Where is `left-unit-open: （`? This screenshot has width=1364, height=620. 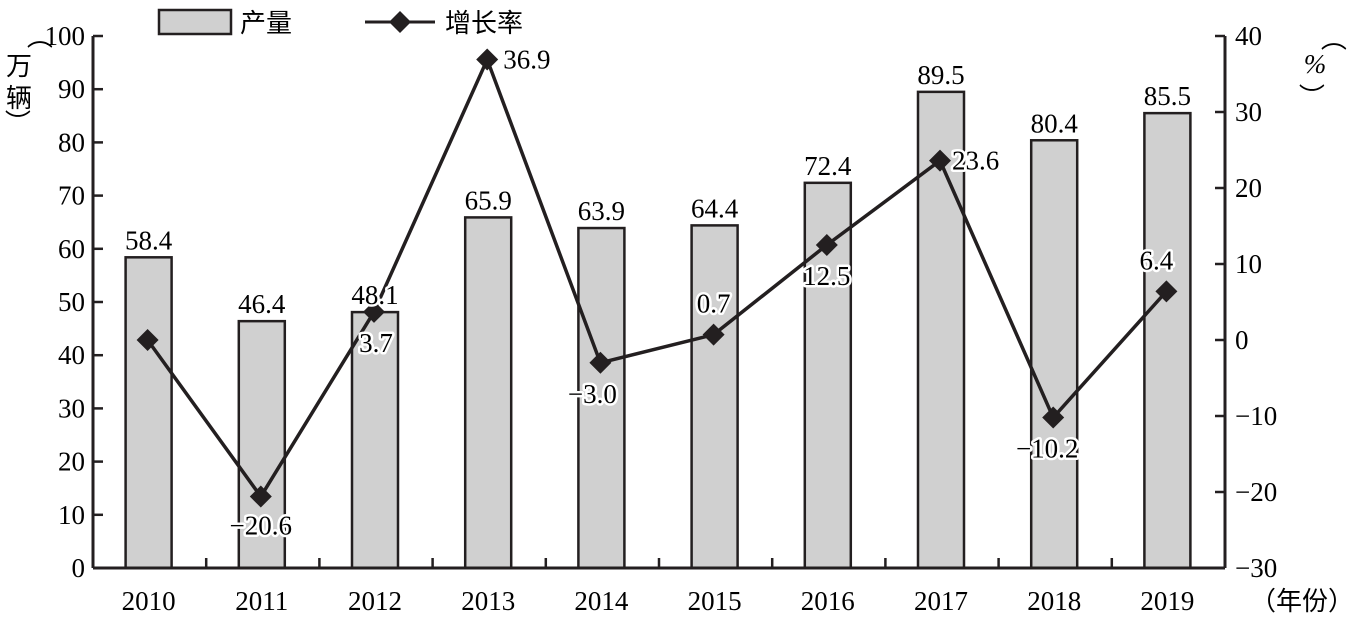
left-unit-open: （ is located at coordinates (38, 36).